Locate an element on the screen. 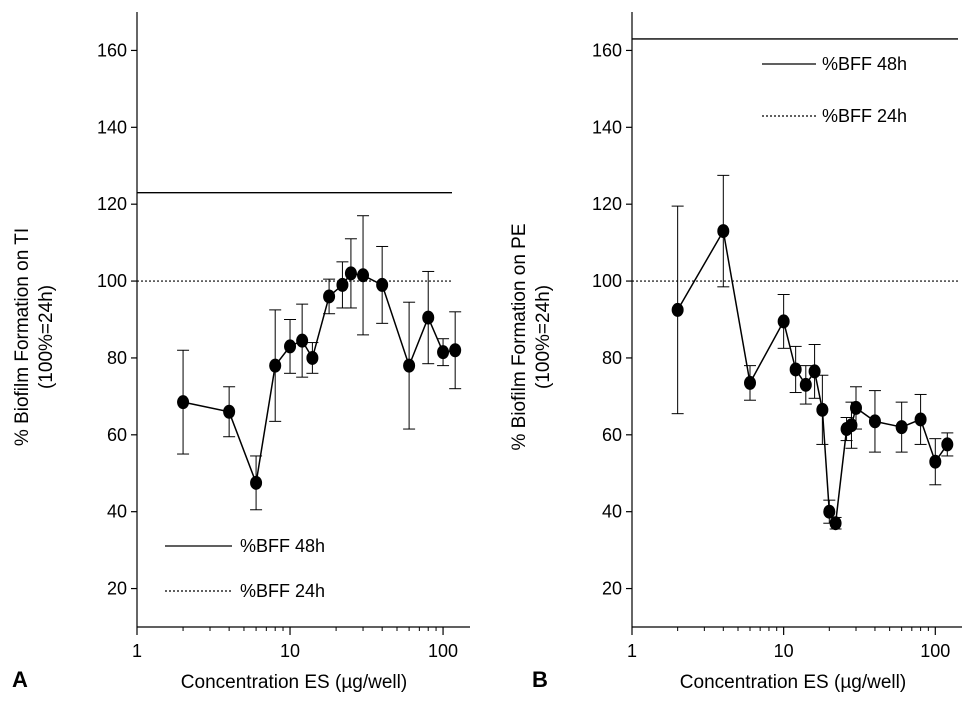 The image size is (969, 702). panel-b-x-axis-title: Concentration ES (µg/well) is located at coordinates (793, 682).